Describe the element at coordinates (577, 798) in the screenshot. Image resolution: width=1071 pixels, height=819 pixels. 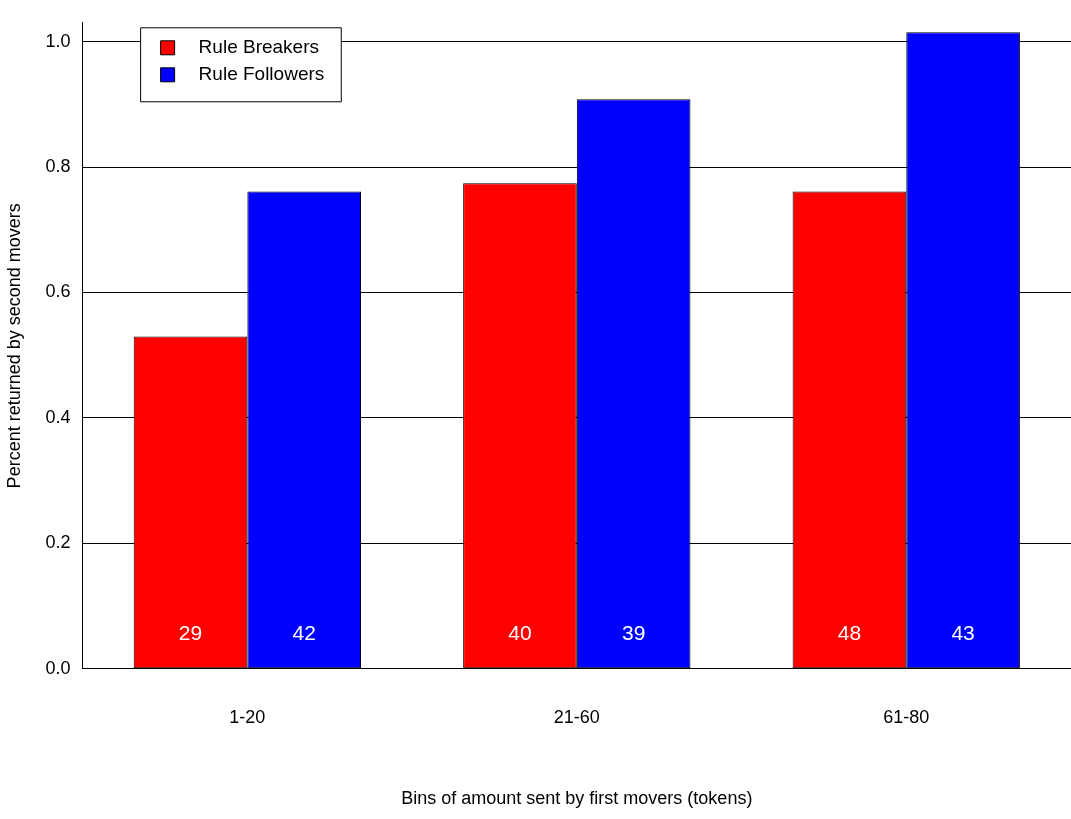
I see `x-axis-title: Bins of amount sent by first movers (tokens)` at that location.